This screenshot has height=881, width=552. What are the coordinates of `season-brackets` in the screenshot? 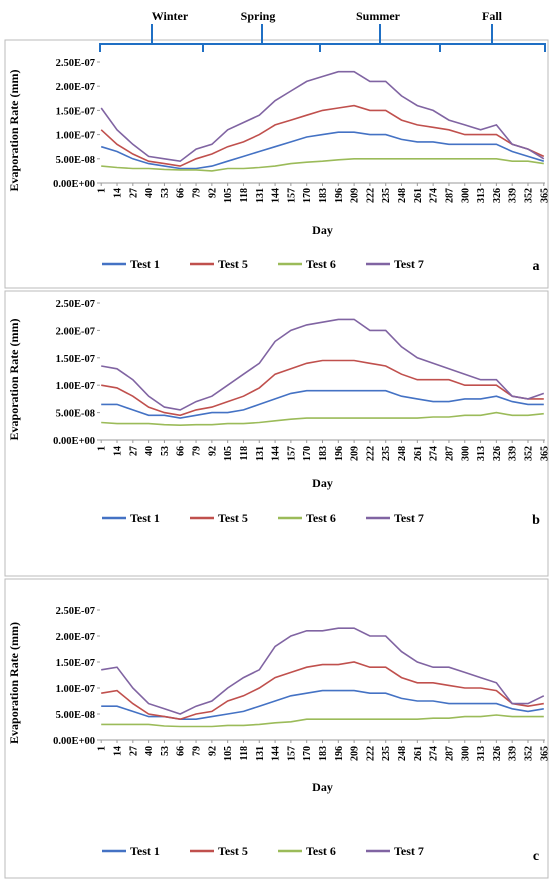 It's located at (322, 38).